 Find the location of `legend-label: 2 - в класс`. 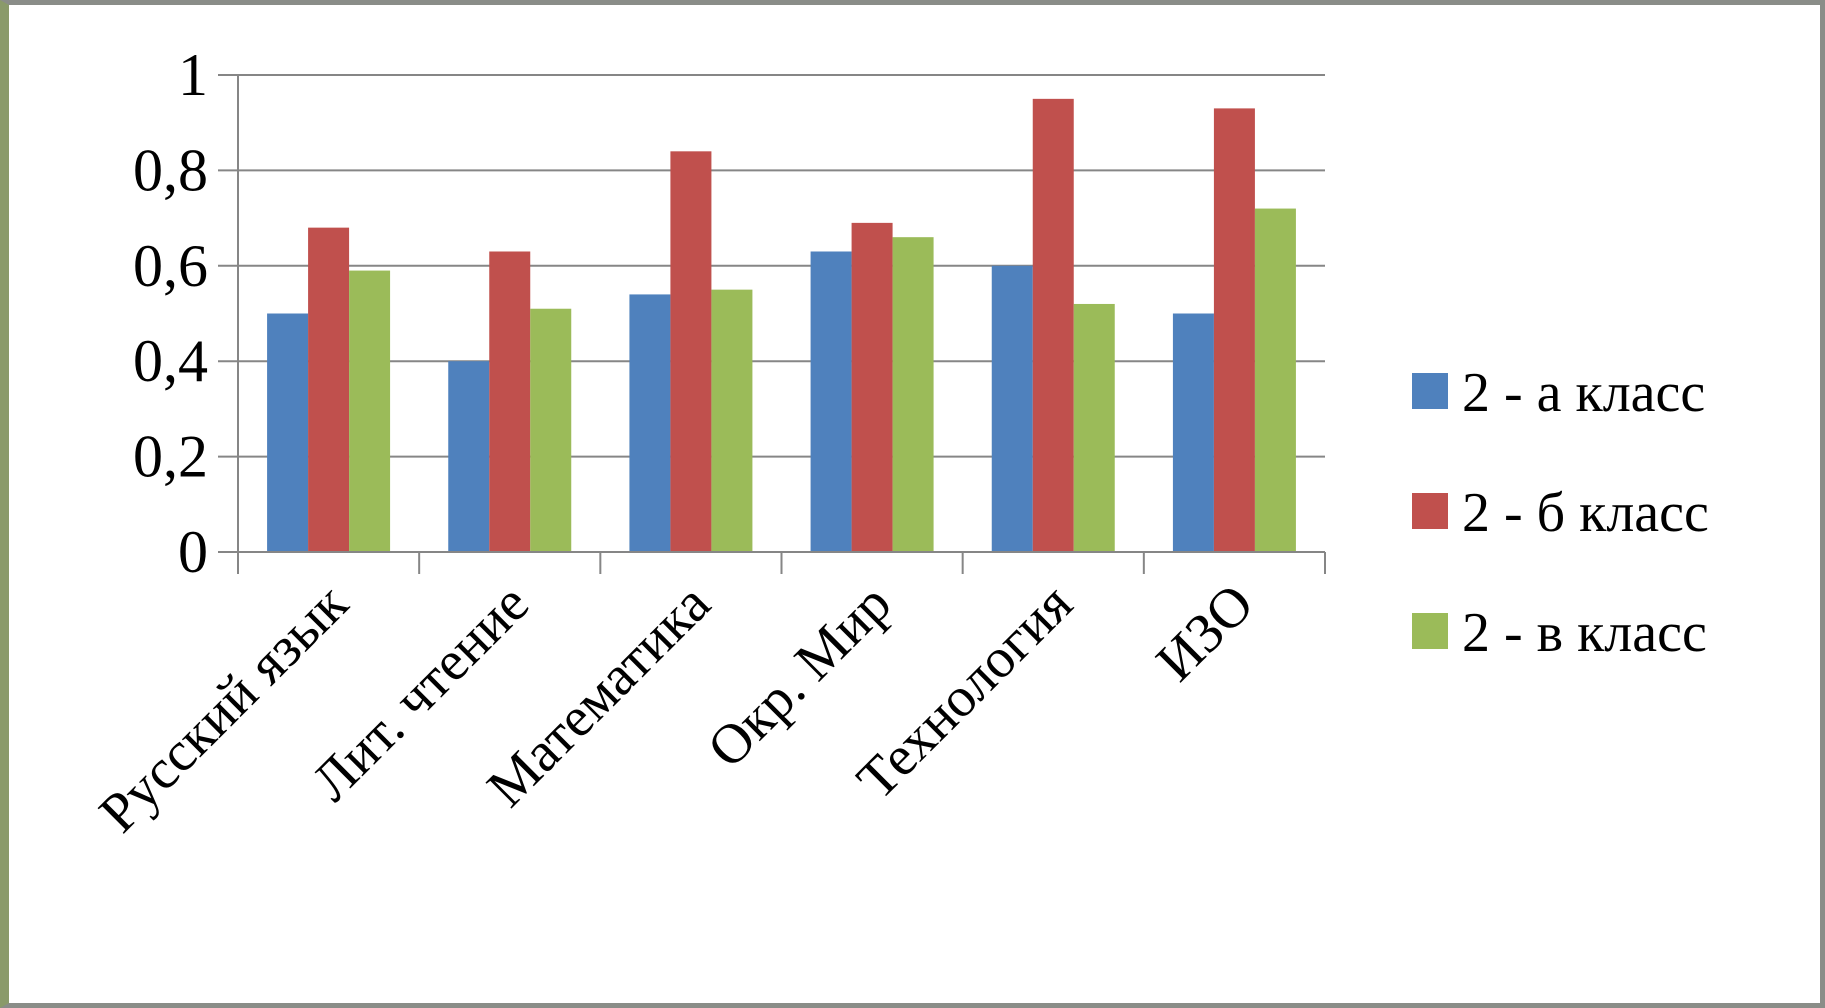

legend-label: 2 - в класс is located at coordinates (1584, 633).